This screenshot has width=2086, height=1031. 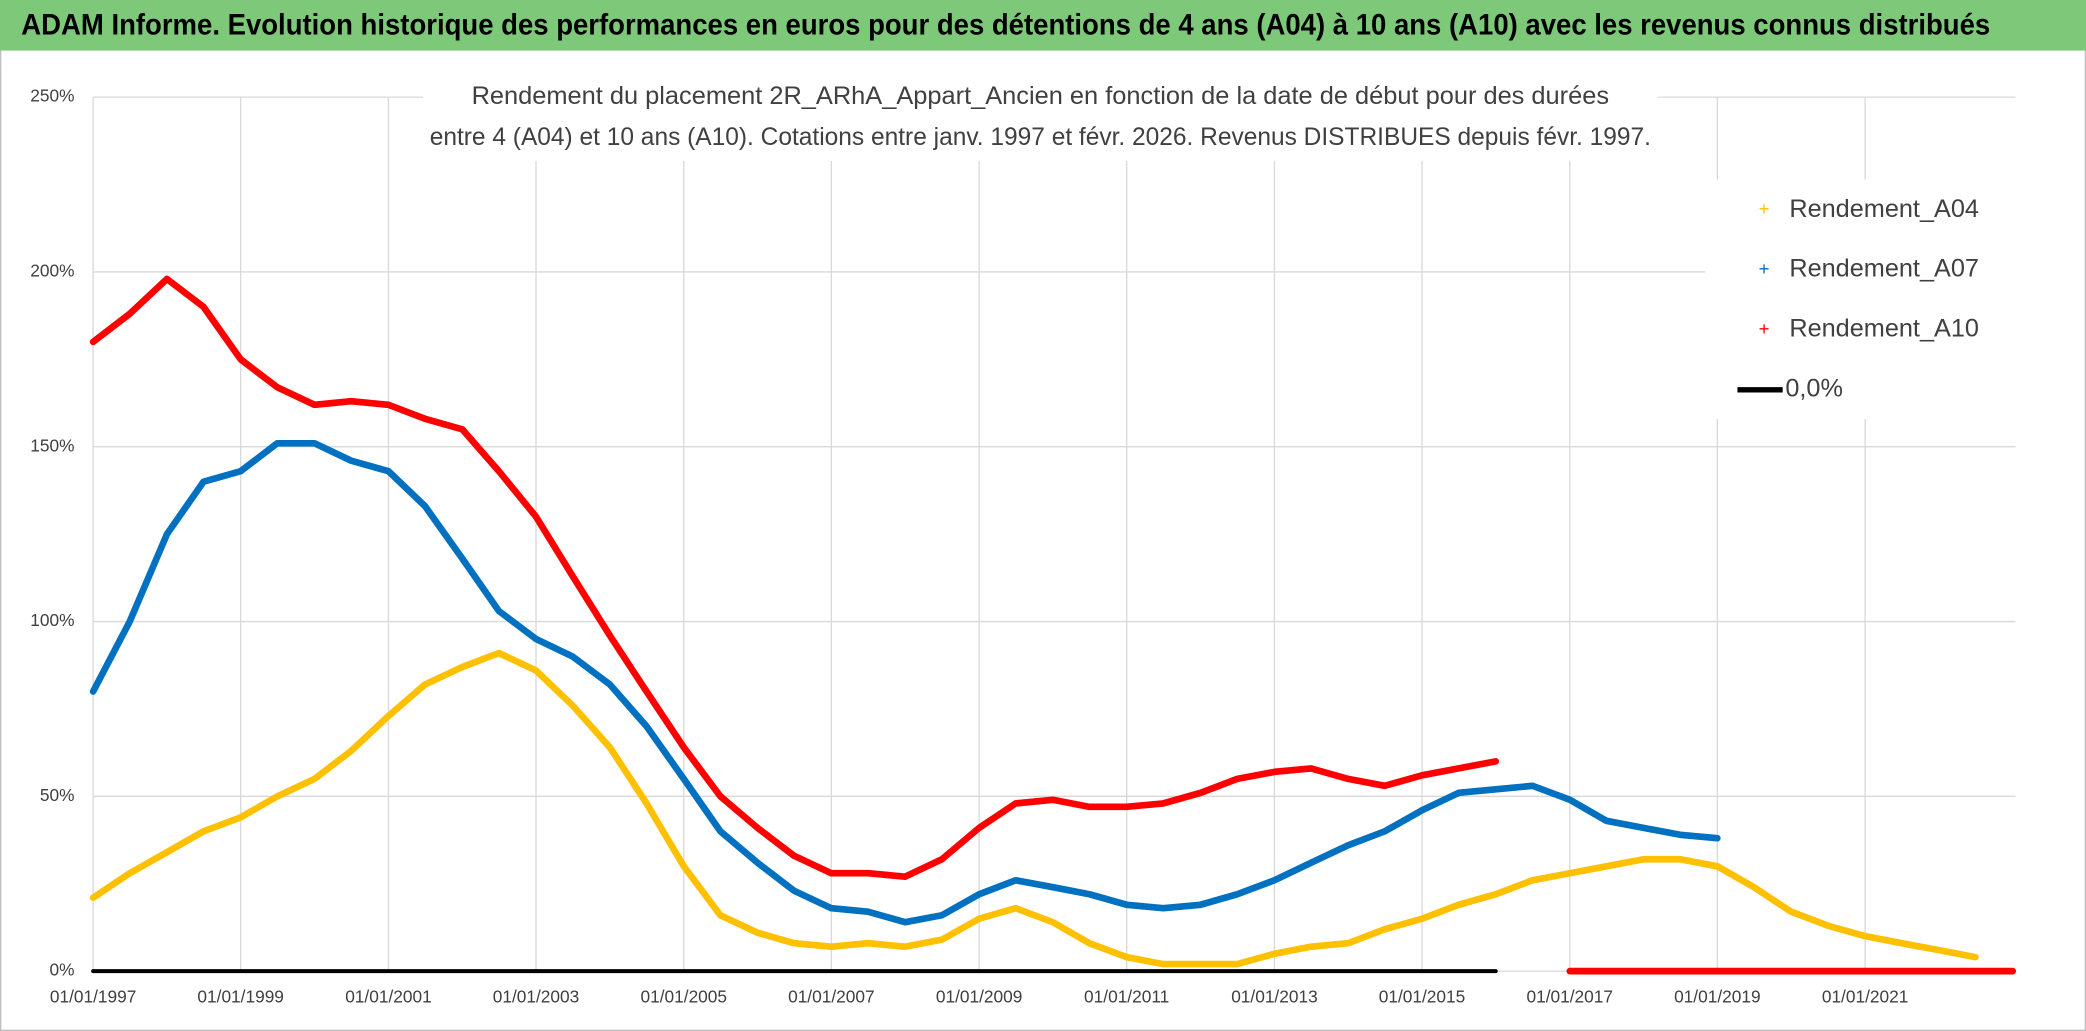 I want to click on x-tick-label: 01/01/2021, so click(x=1865, y=996).